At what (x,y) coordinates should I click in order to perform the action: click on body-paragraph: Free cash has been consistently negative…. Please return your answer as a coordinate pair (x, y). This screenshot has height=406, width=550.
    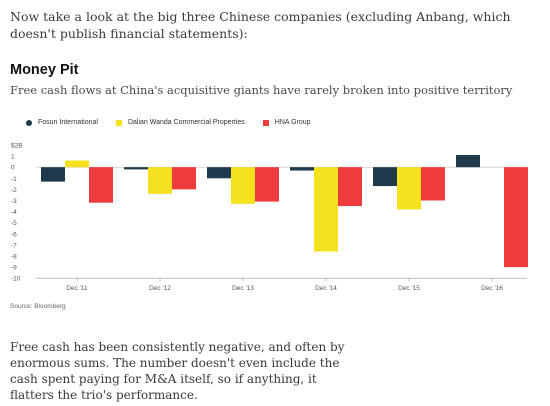
    Looking at the image, I should click on (177, 371).